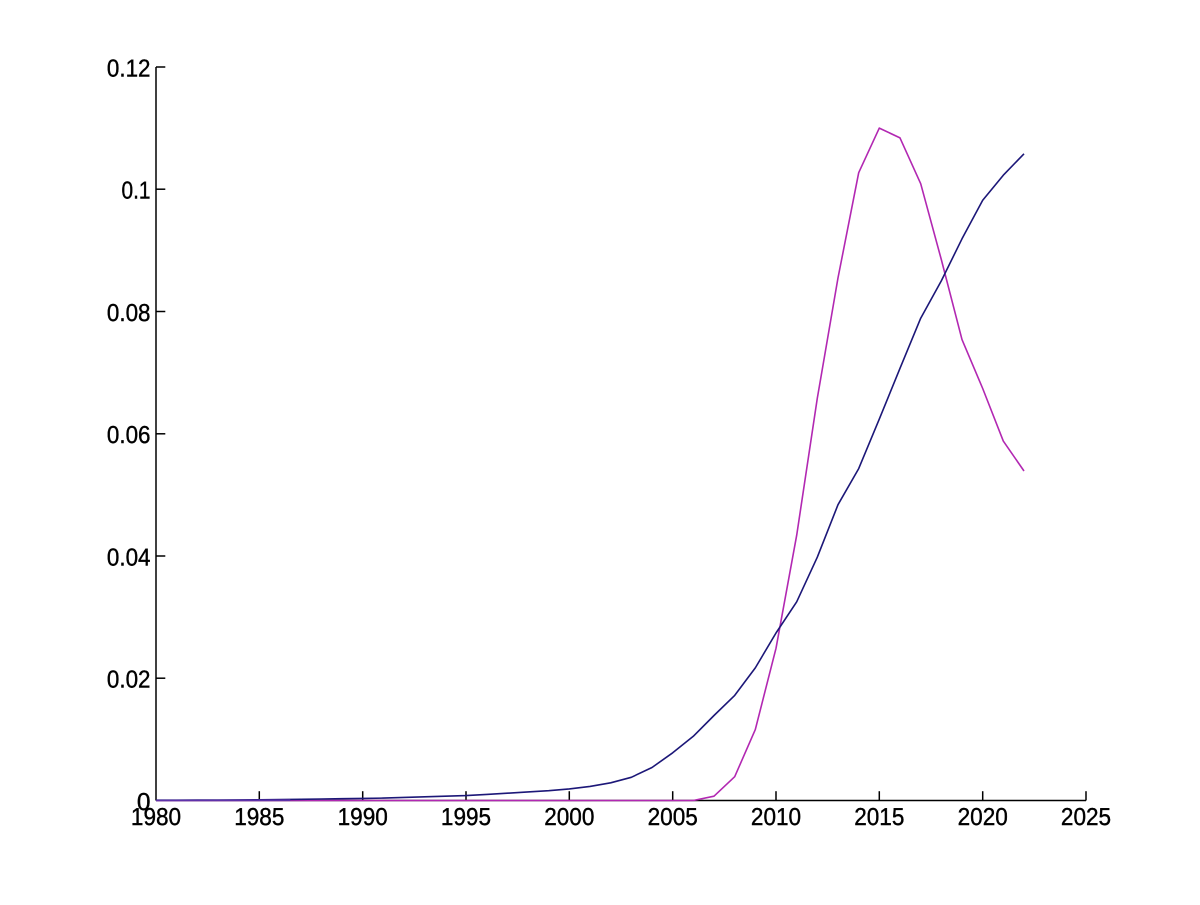 The height and width of the screenshot is (905, 1200). I want to click on svg-text: 0, so click(144, 802).